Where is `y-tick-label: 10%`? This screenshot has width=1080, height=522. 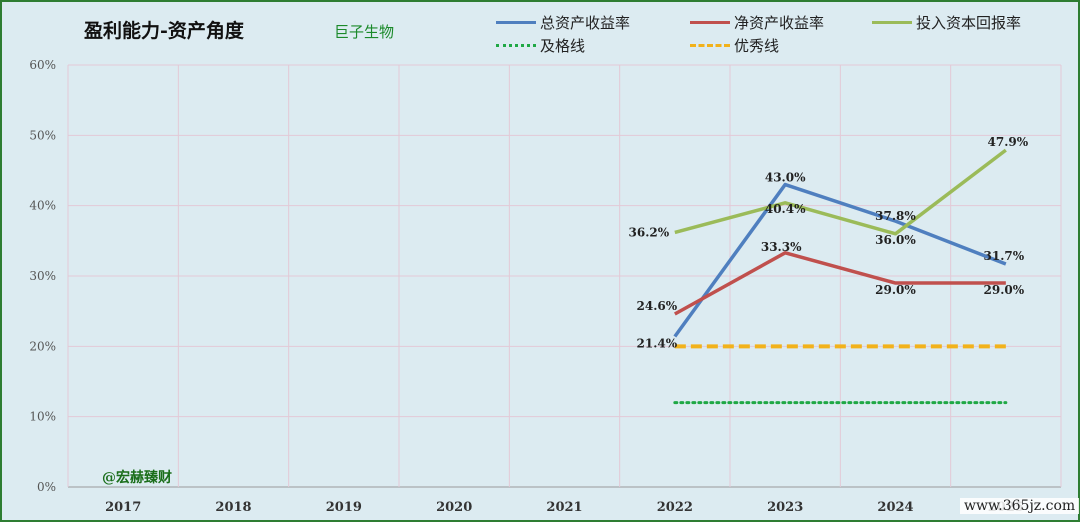
y-tick-label: 10% is located at coordinates (42, 417).